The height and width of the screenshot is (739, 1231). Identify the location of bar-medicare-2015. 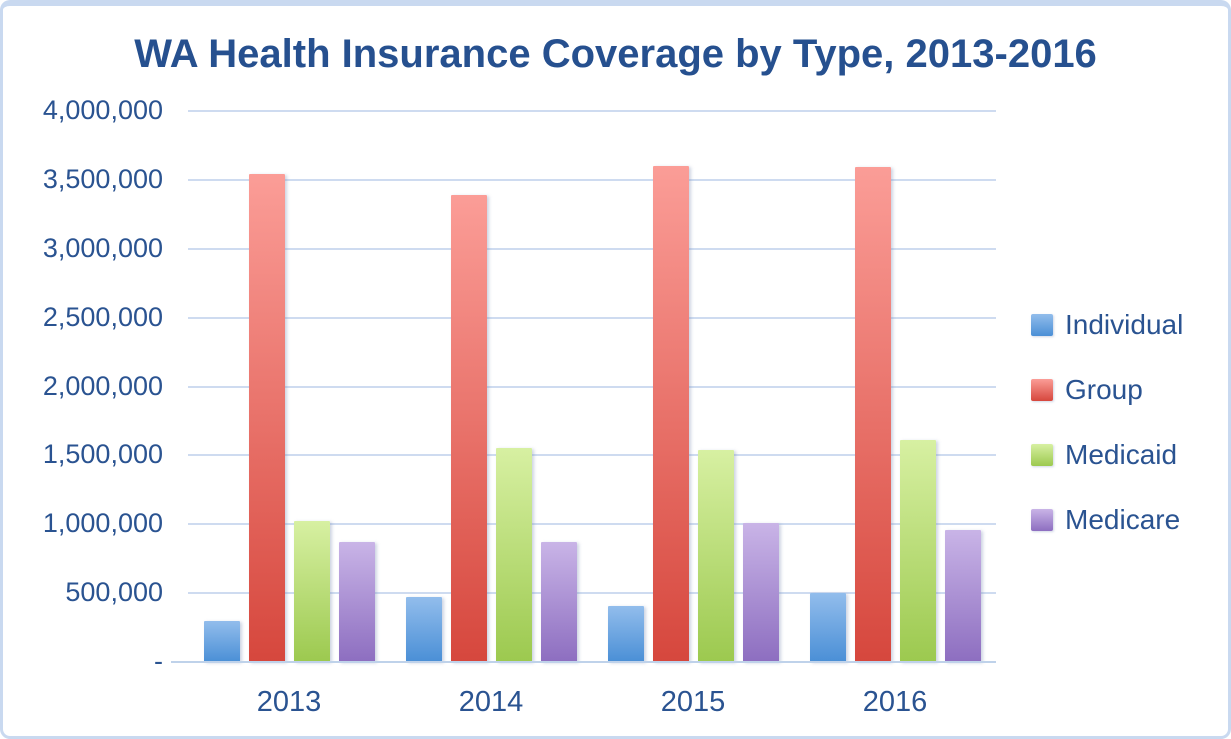
(760, 592).